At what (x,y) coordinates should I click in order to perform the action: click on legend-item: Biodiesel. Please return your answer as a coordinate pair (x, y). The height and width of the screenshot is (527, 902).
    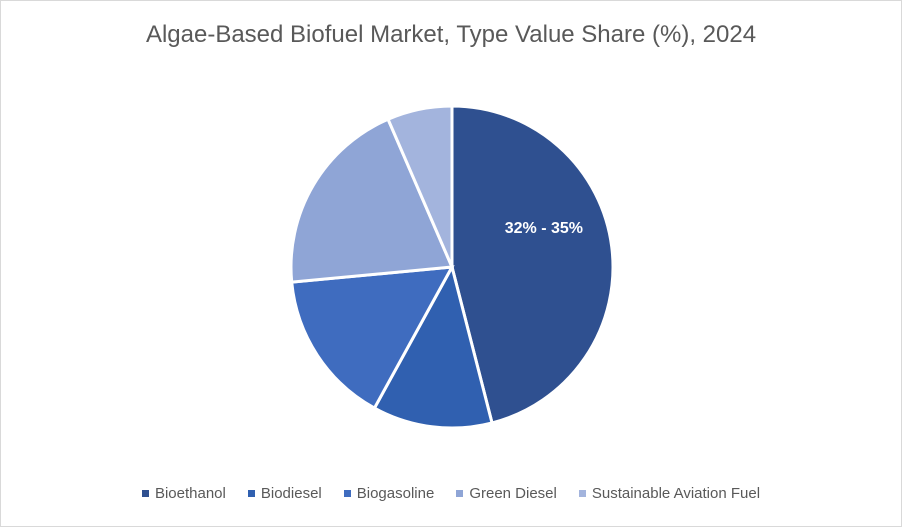
    Looking at the image, I should click on (284, 493).